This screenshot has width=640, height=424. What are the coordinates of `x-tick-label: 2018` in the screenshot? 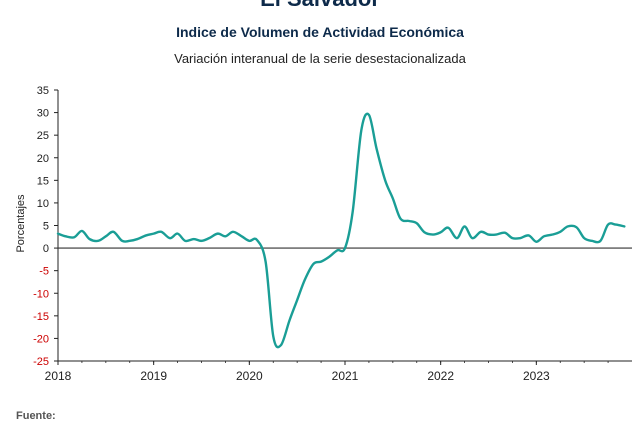 It's located at (58, 376).